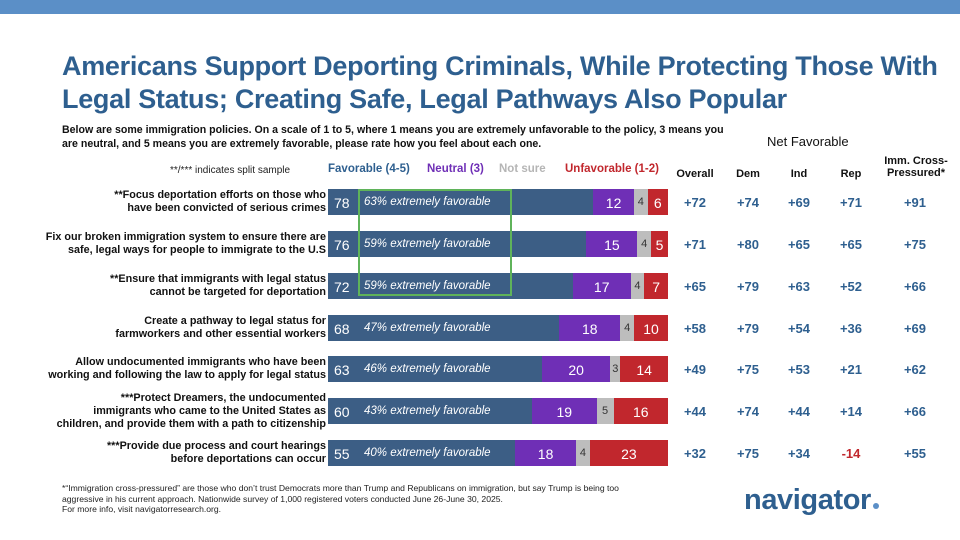 This screenshot has width=960, height=540. What do you see at coordinates (748, 202) in the screenshot?
I see `net-dem-value: +74` at bounding box center [748, 202].